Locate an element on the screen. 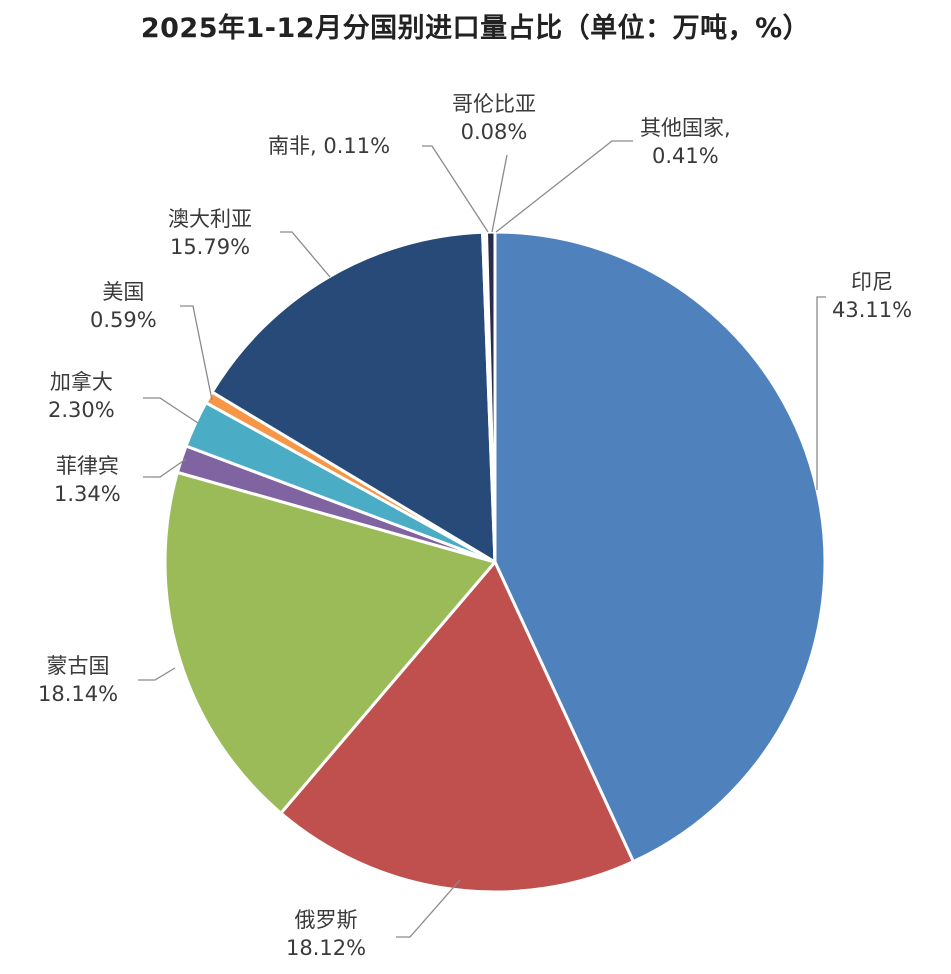 The image size is (951, 974). leader-line-russia is located at coordinates (428, 908).